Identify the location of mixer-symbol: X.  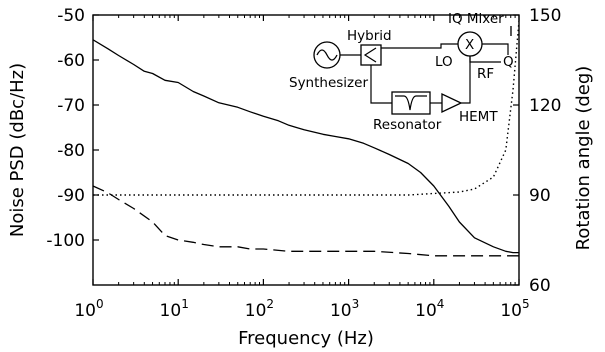
(469, 45).